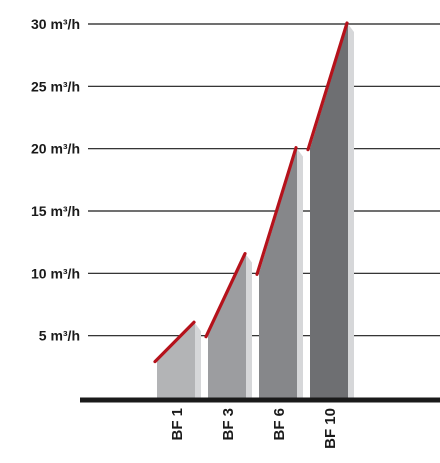 The height and width of the screenshot is (463, 440). What do you see at coordinates (59, 336) in the screenshot?
I see `y-tick-label: 5 m³/h` at bounding box center [59, 336].